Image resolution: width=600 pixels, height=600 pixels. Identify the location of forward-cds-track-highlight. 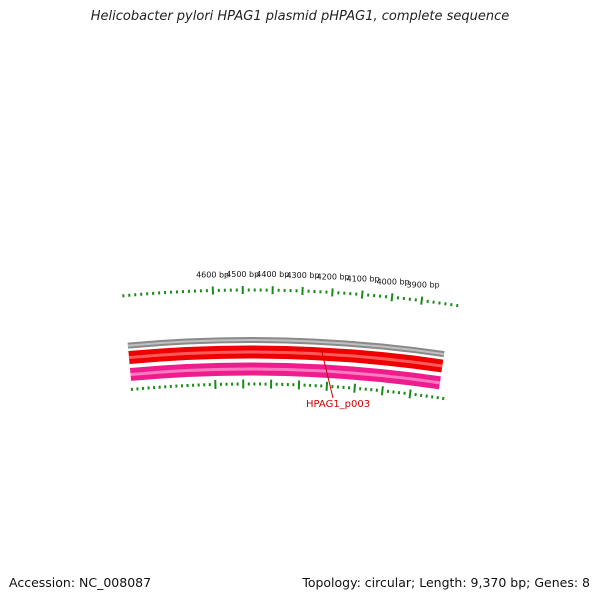
(285, 359).